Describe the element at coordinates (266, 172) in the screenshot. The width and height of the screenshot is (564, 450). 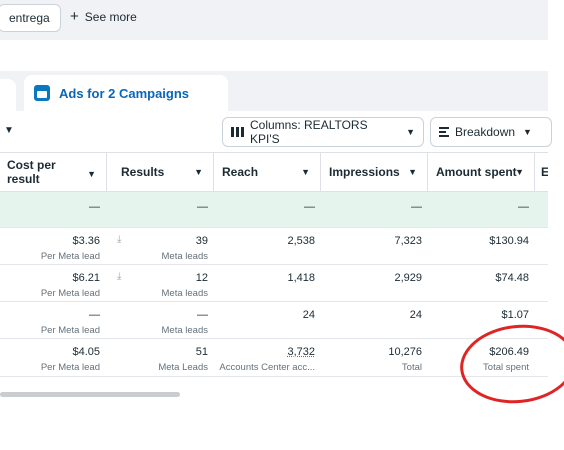
I see `column-header-reach: Reach ▼` at that location.